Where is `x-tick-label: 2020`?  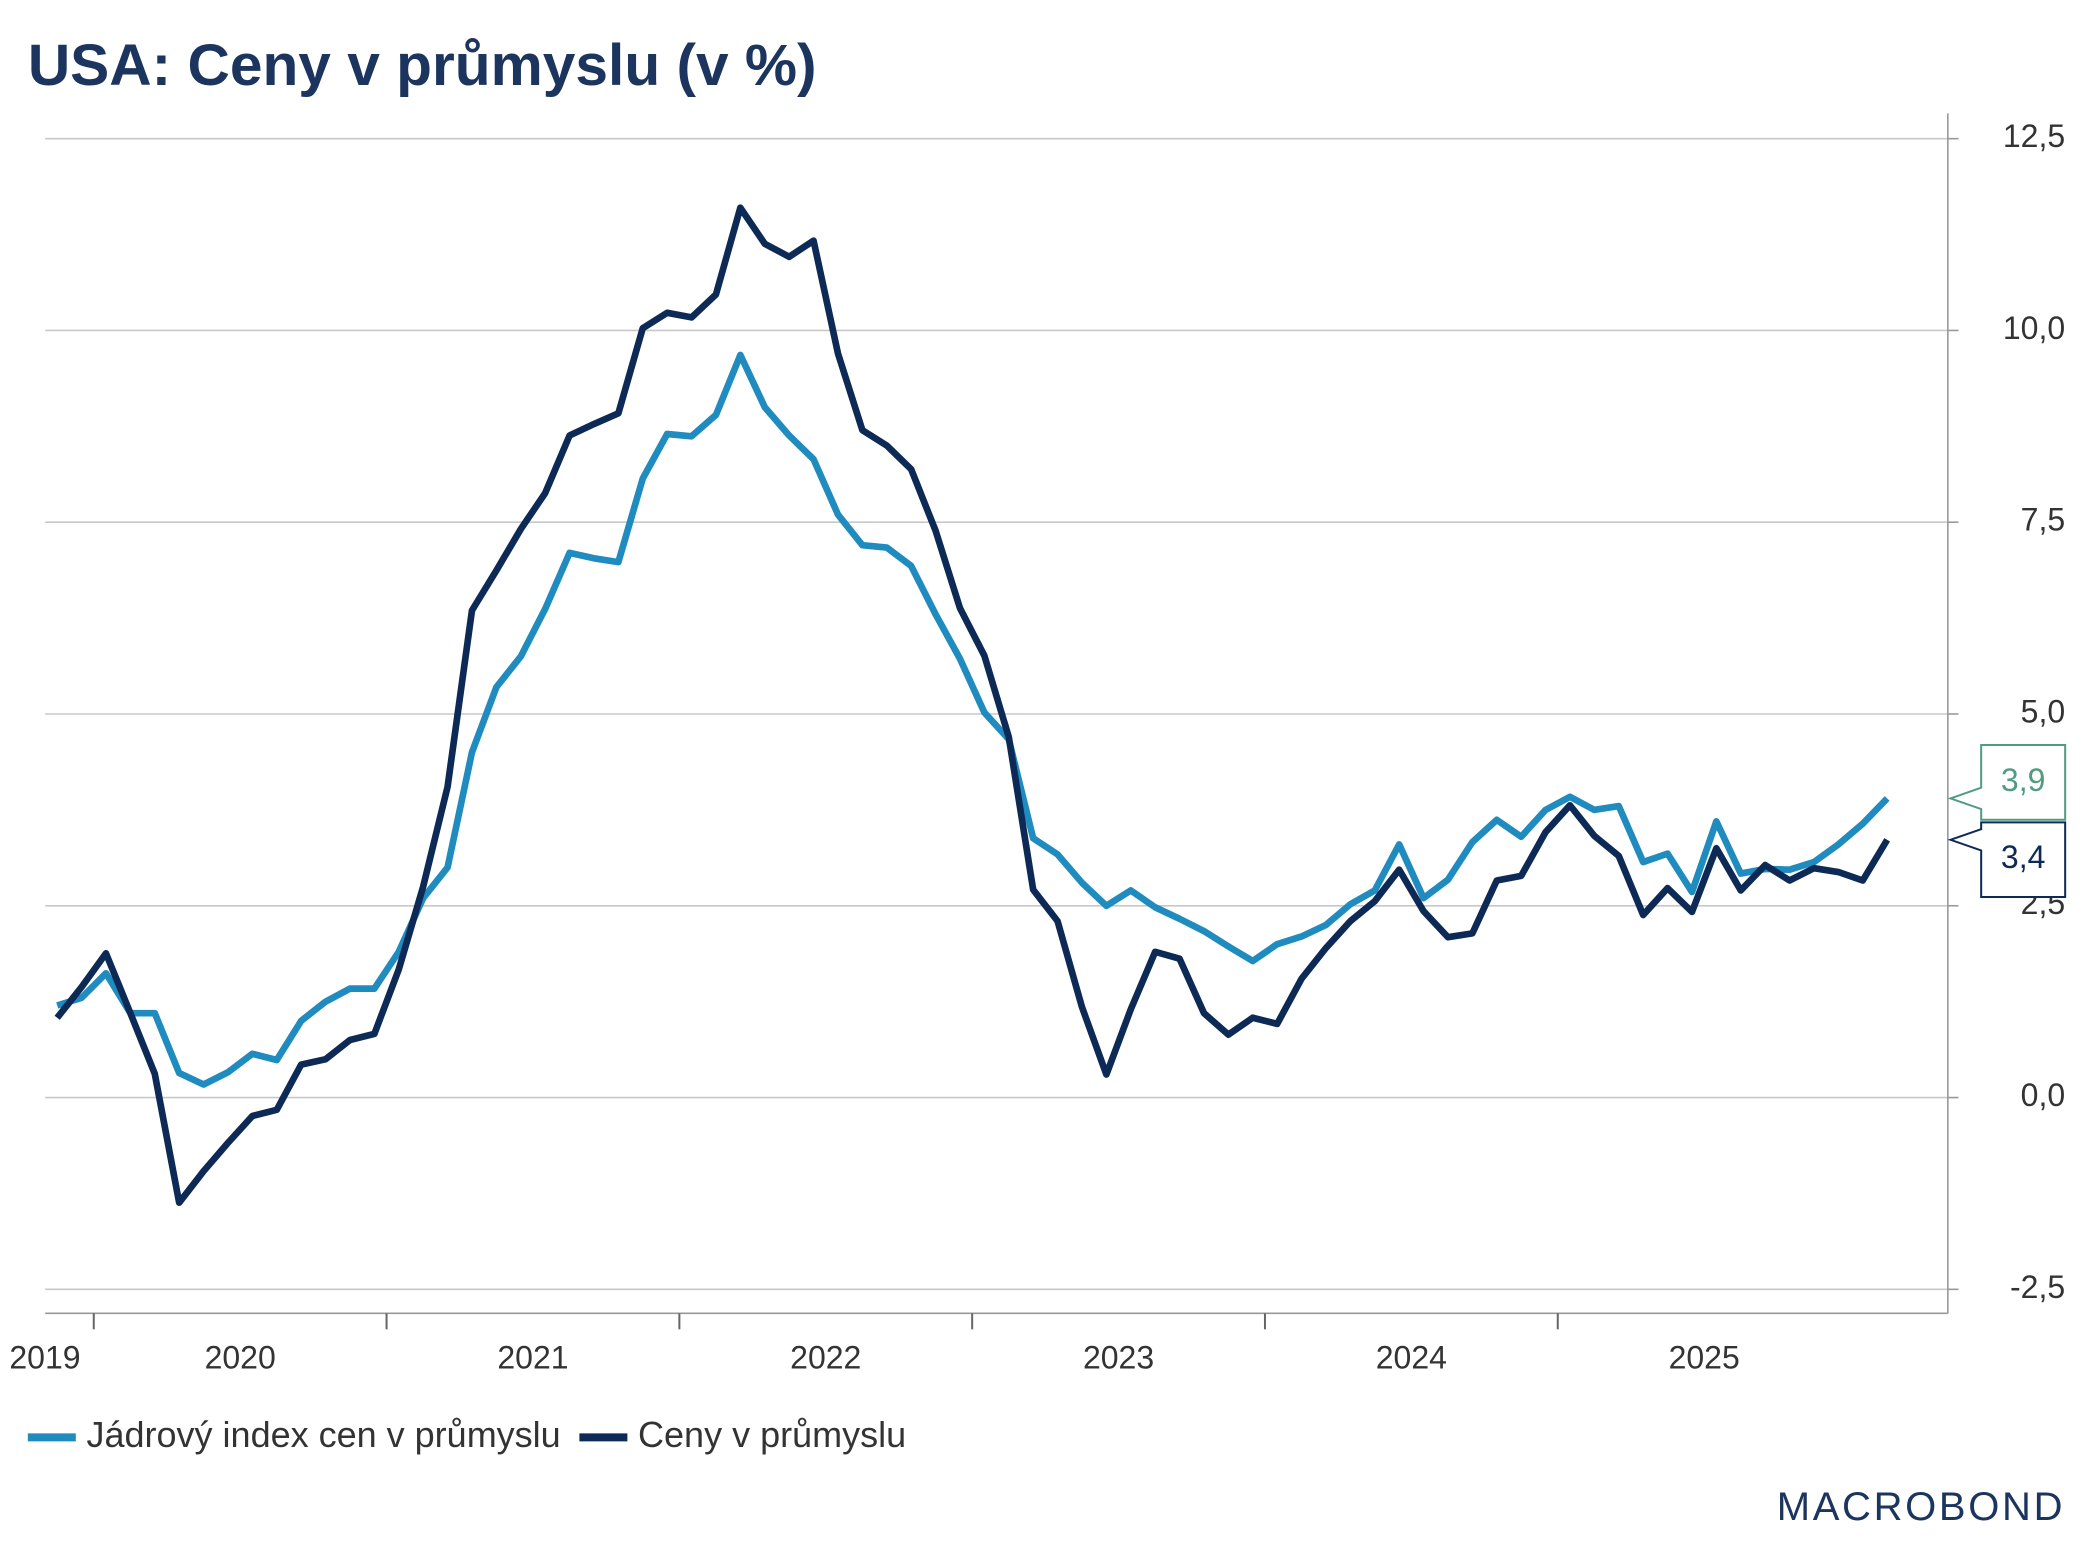
x-tick-label: 2020 is located at coordinates (240, 1357).